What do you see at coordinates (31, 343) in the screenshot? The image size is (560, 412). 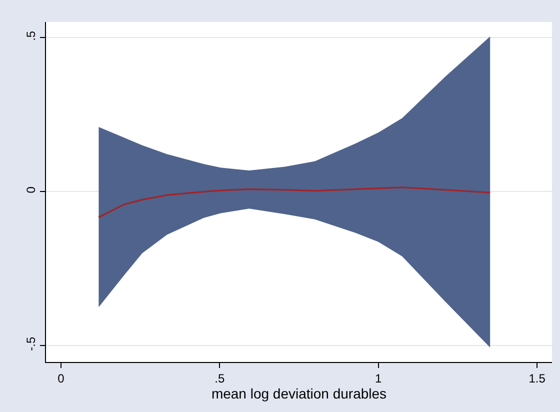 I see `y-tick-label: -.5` at bounding box center [31, 343].